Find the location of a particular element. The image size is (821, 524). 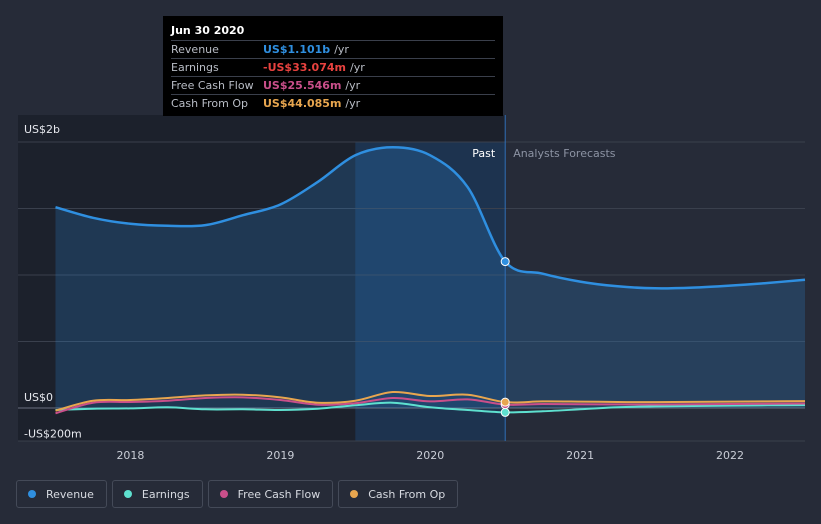

tooltip-row-cash-from-op: Cash From Op US$44.085m /yr is located at coordinates (333, 103).